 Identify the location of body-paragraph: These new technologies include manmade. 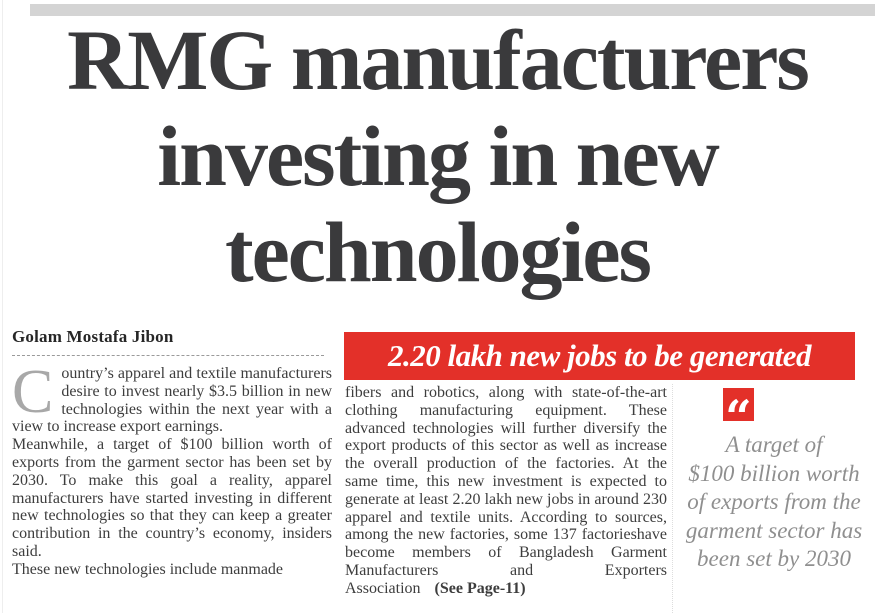
(148, 569).